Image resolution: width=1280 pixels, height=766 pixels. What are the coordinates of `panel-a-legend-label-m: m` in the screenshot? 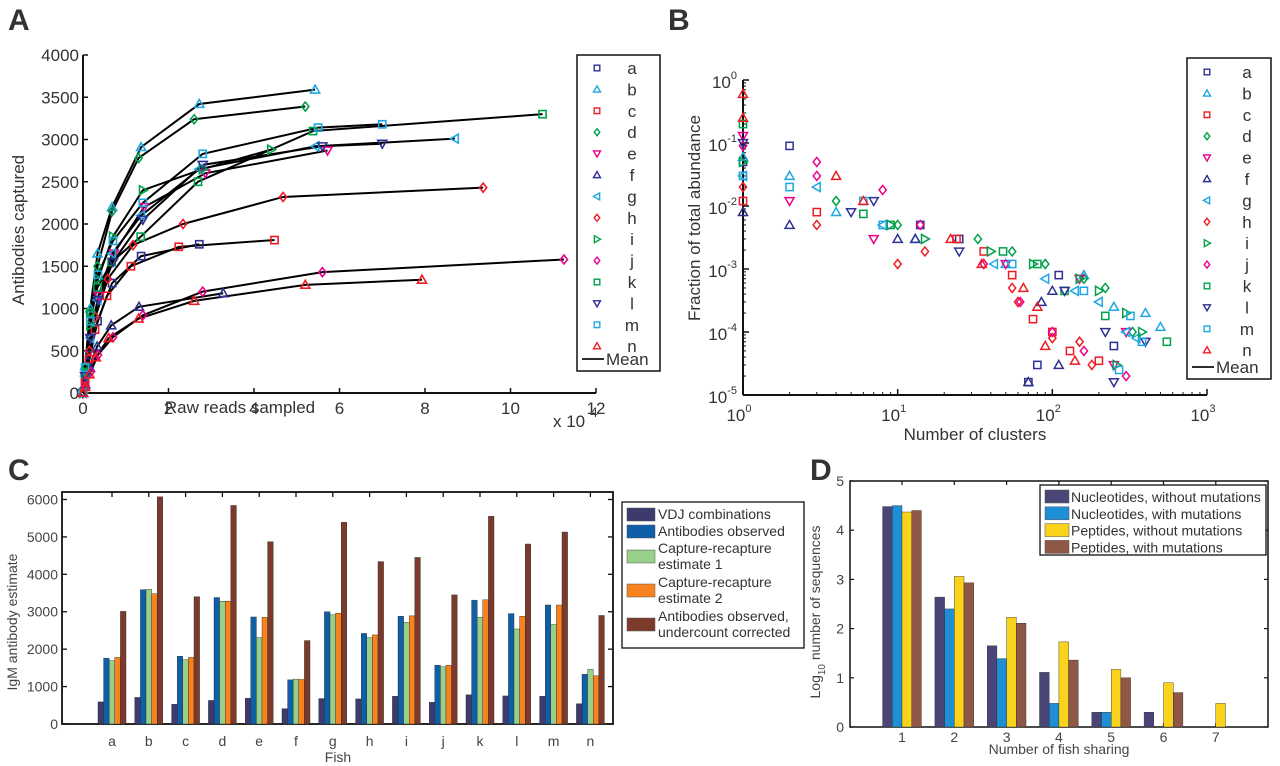 It's located at (632, 325).